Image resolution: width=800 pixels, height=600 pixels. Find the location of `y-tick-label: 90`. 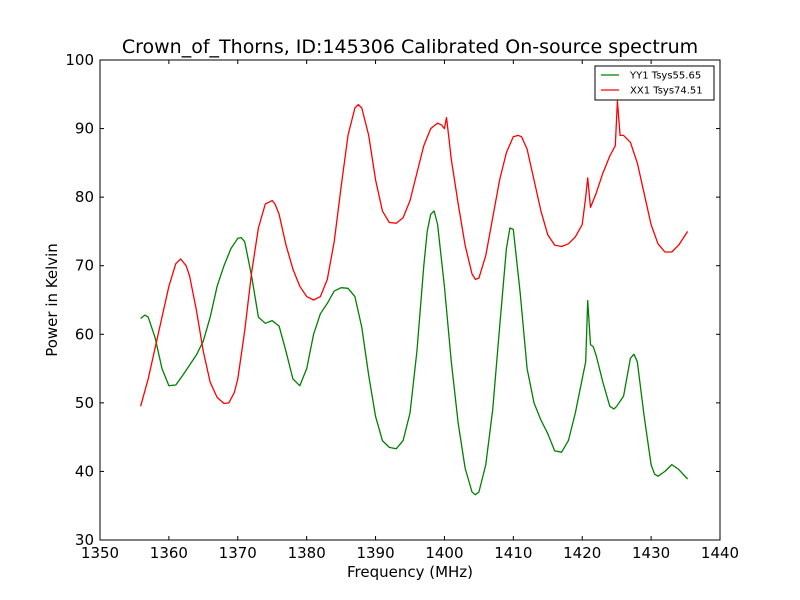

y-tick-label: 90 is located at coordinates (84, 129).